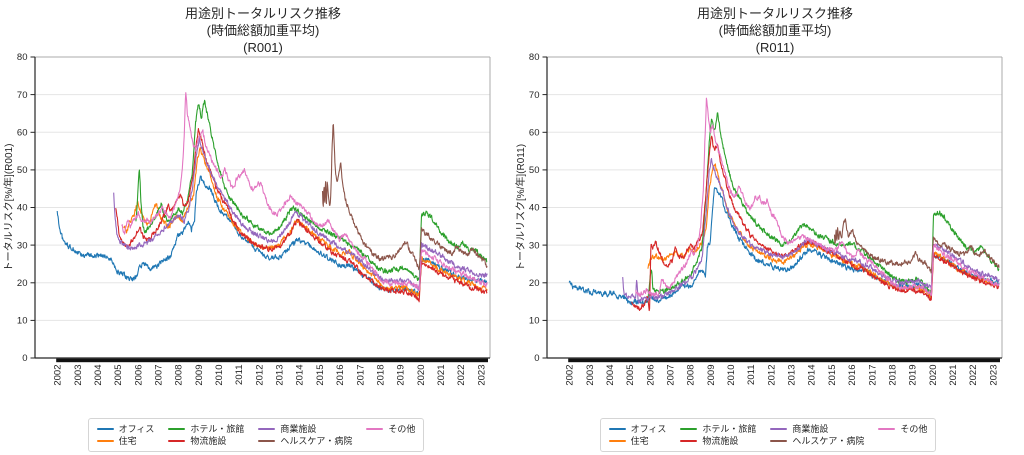  What do you see at coordinates (138, 375) in the screenshot?
I see `x-tick-label: 2006` at bounding box center [138, 375].